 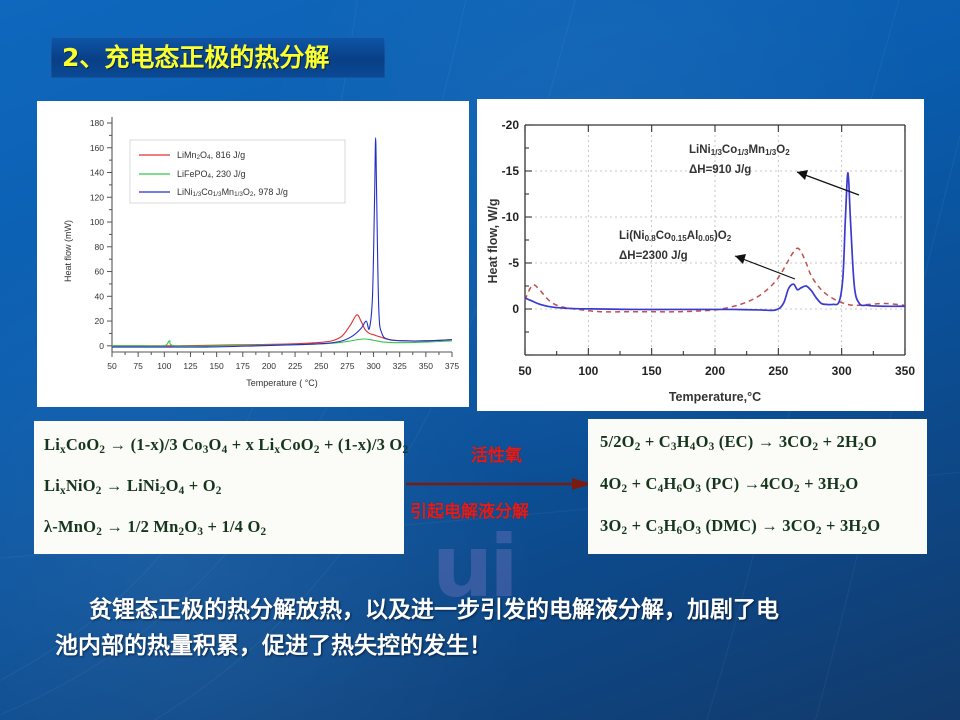 What do you see at coordinates (499, 491) in the screenshot?
I see `center-annotation: 活性氧 引起电解液分解` at bounding box center [499, 491].